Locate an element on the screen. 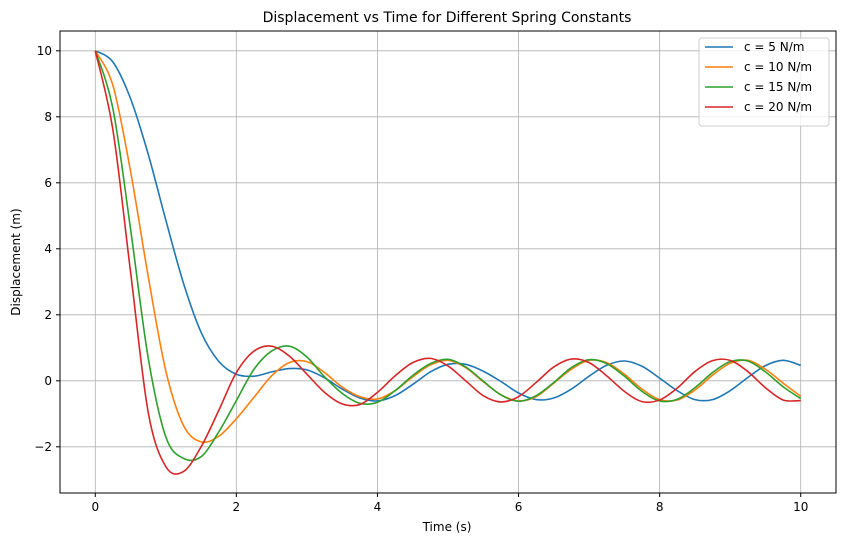  legend-box is located at coordinates (764, 82).